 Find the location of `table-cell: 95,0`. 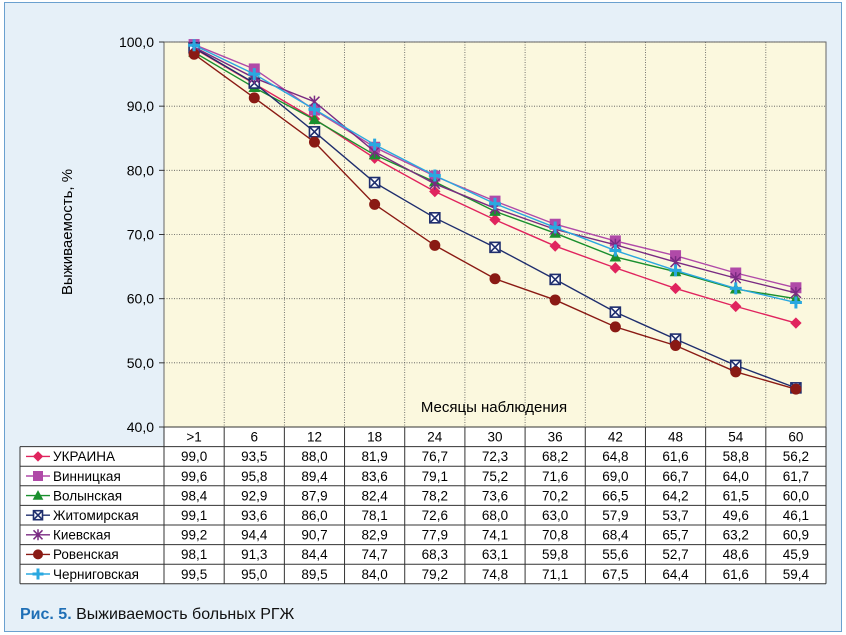

table-cell: 95,0 is located at coordinates (254, 574).